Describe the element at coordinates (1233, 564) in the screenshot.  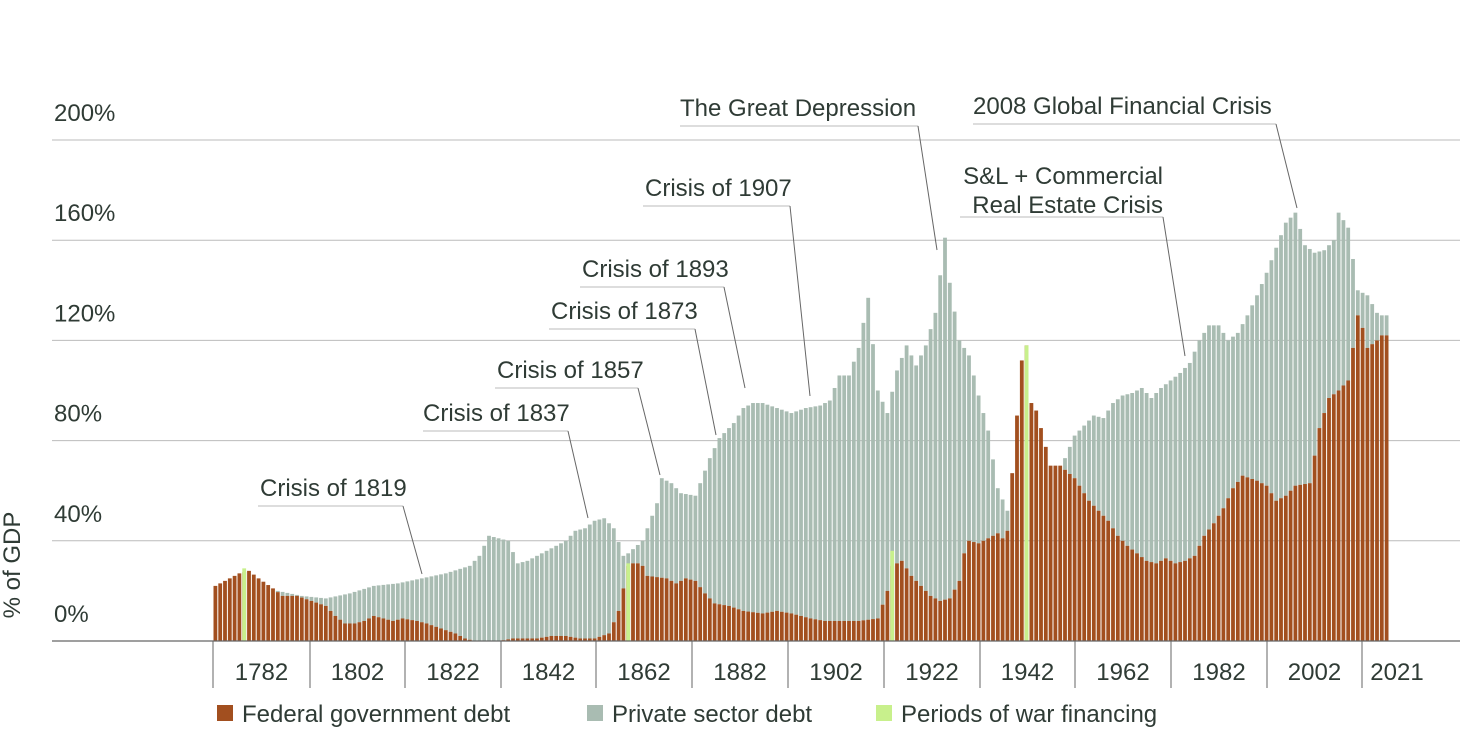
I see `bar-federal-1988` at that location.